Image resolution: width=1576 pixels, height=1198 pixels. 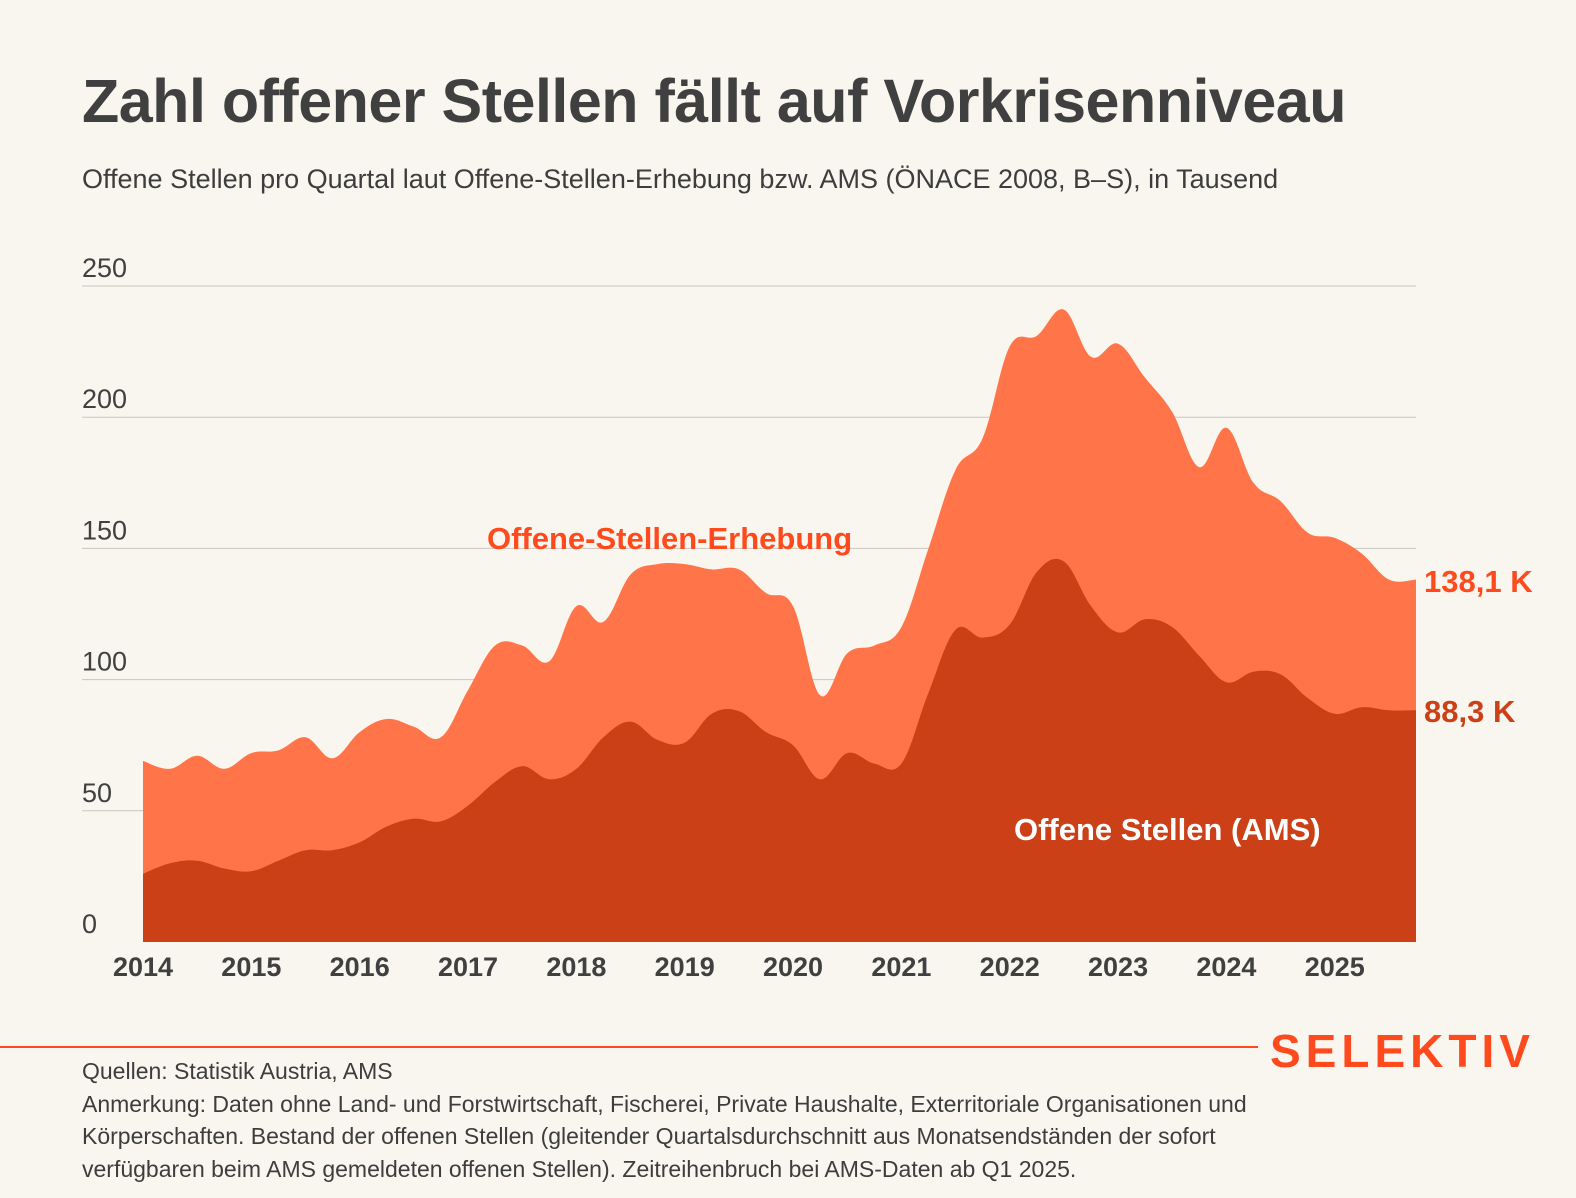 What do you see at coordinates (251, 967) in the screenshot?
I see `x-tick-label: 2015` at bounding box center [251, 967].